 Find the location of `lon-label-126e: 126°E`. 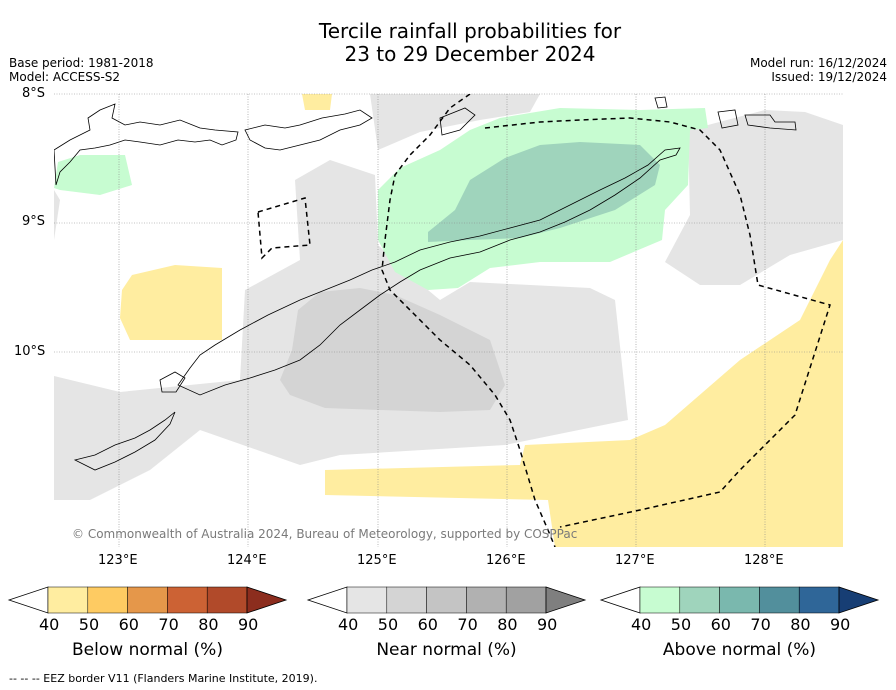

lon-label-126e: 126°E is located at coordinates (506, 560).